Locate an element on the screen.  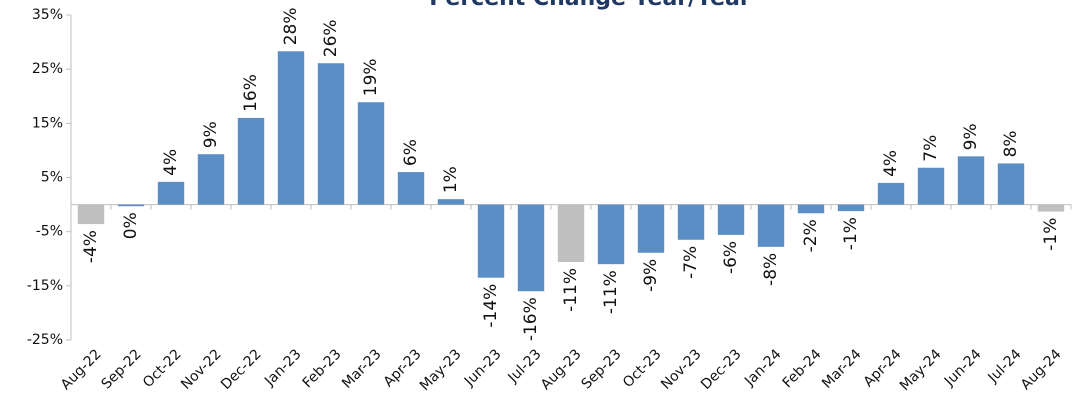
x-tick-label: Sep-23 is located at coordinates (602, 369).